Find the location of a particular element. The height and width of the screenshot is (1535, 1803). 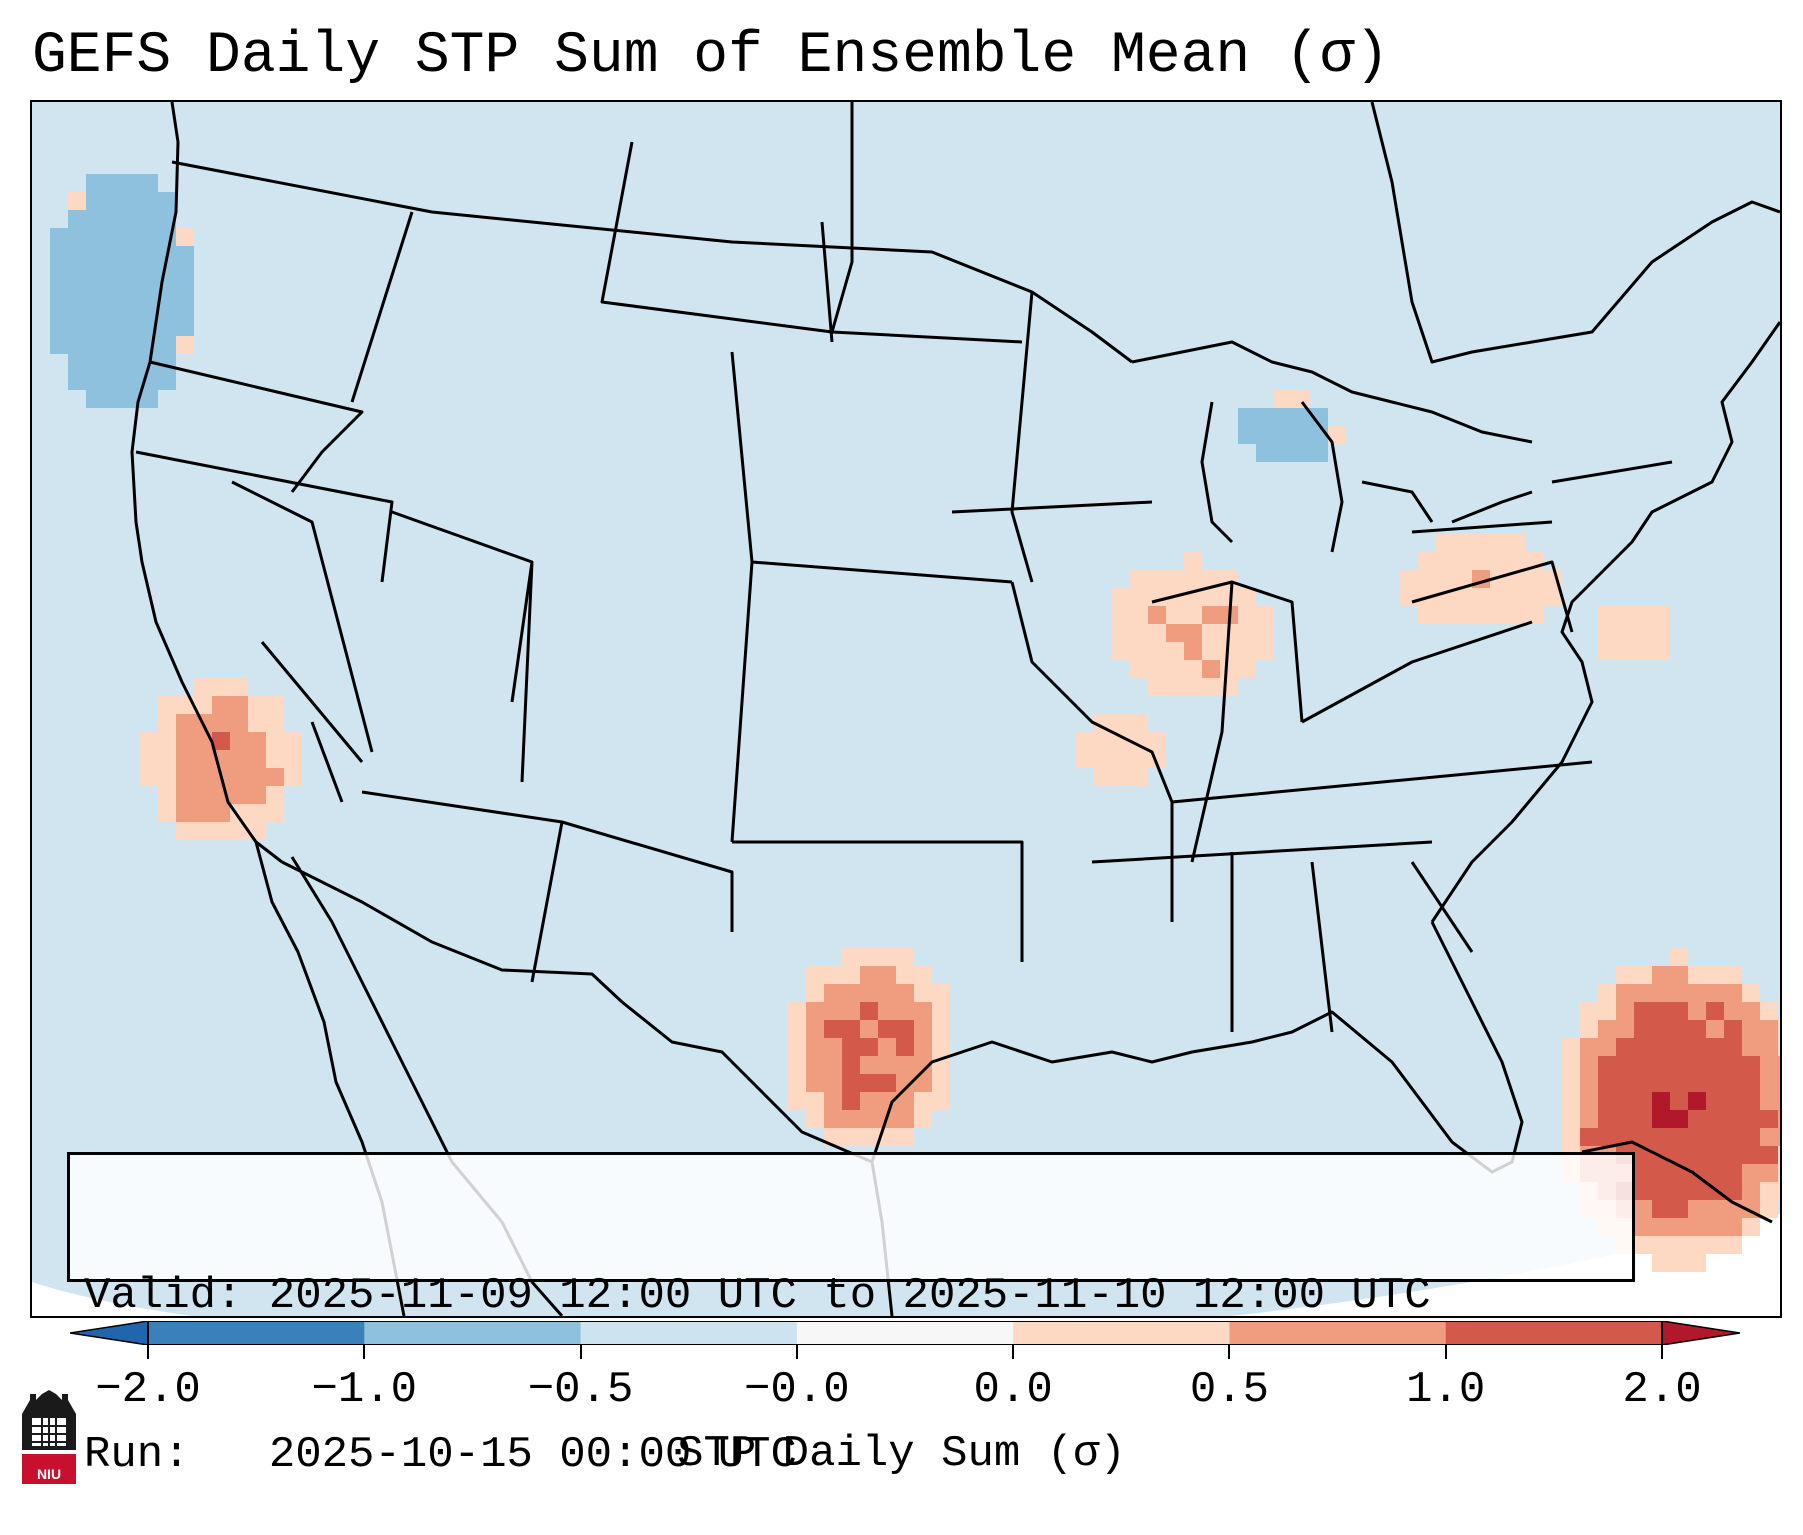

colorbar-tick-label: 2.0 is located at coordinates (1662, 1390).